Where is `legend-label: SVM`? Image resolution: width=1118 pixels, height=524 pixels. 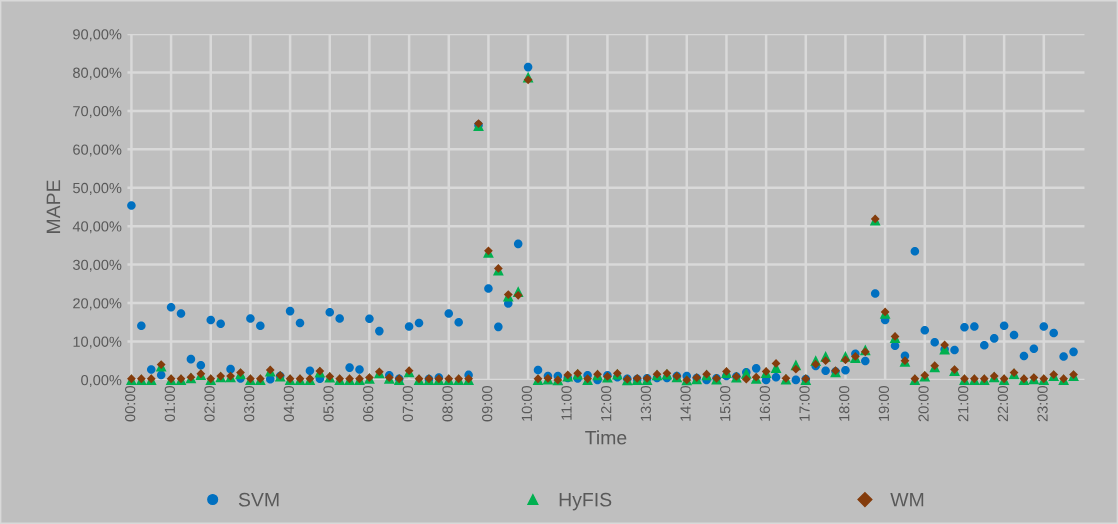
legend-label: SVM is located at coordinates (258, 499).